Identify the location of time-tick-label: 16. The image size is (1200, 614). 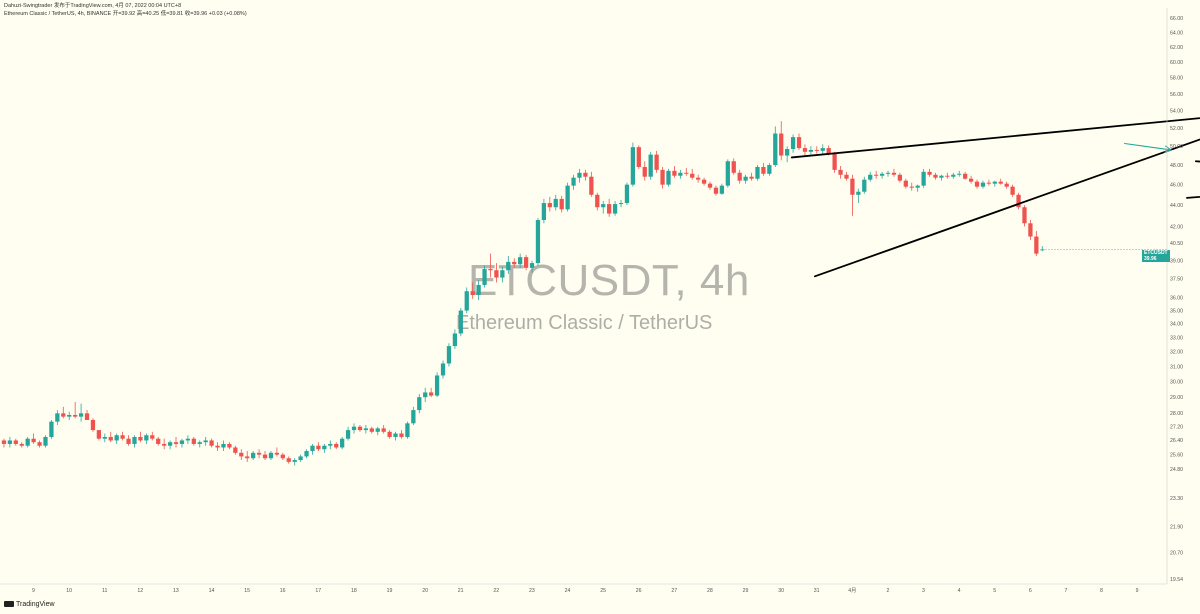
(283, 591).